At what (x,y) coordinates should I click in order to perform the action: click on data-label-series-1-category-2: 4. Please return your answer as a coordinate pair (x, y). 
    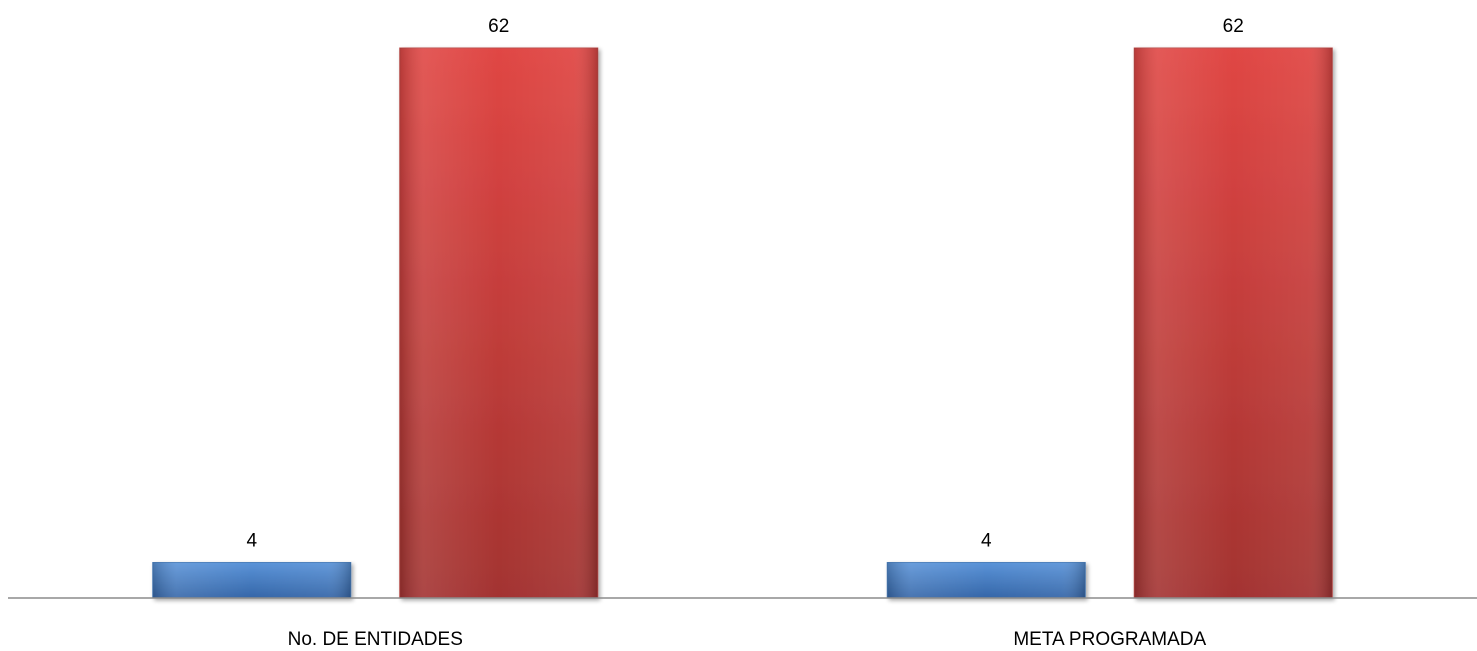
    Looking at the image, I should click on (986, 541).